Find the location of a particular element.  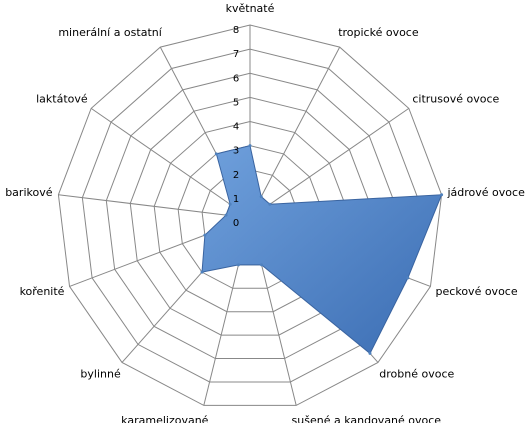

category-label: bylinné is located at coordinates (100, 373).